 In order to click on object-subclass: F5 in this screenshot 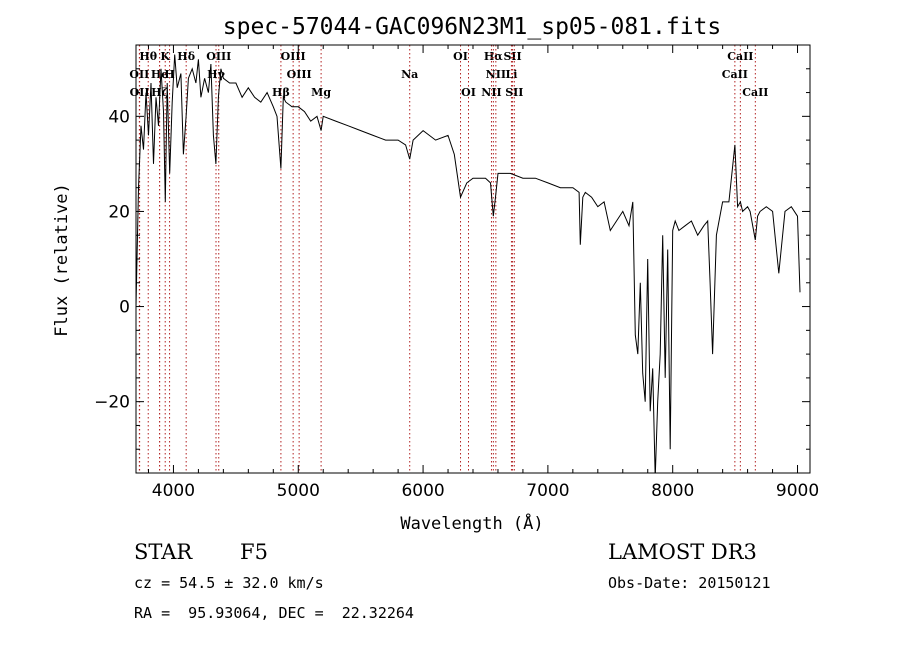, I will do `click(254, 552)`.